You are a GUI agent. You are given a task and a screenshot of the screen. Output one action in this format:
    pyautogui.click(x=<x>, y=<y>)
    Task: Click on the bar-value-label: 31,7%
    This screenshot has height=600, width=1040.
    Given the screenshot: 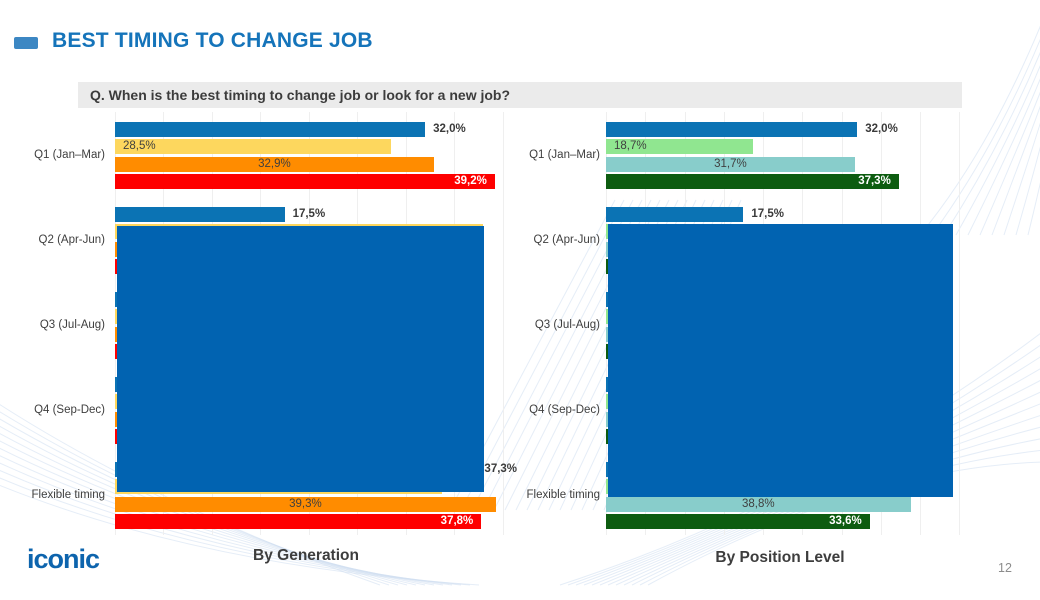 What is the action you would take?
    pyautogui.click(x=730, y=163)
    